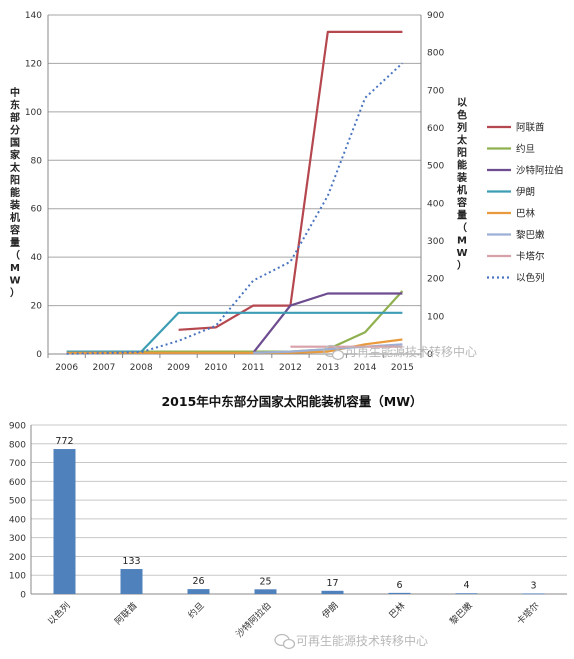  Describe the element at coordinates (37, 258) in the screenshot. I see `y-left-tick-label: 40` at that location.